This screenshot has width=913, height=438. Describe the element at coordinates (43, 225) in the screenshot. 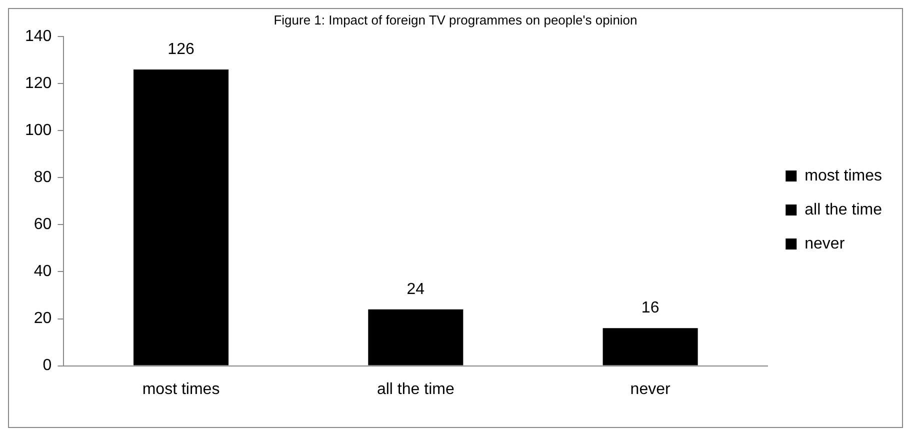

I see `y-tick-label: 60` at that location.